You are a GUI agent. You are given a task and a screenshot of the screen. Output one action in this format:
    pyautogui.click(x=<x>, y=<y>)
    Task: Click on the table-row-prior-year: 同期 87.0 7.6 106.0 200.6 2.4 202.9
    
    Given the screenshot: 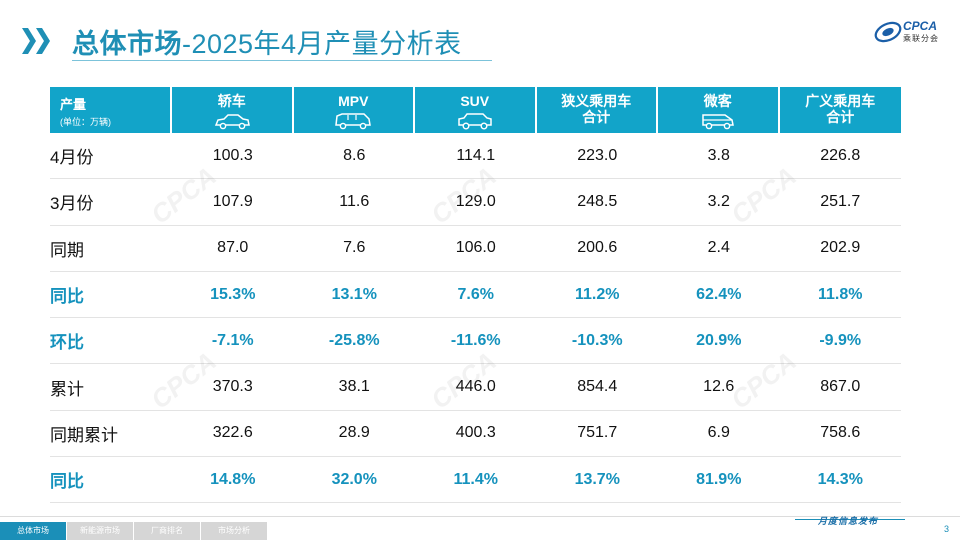 What is the action you would take?
    pyautogui.click(x=475, y=249)
    